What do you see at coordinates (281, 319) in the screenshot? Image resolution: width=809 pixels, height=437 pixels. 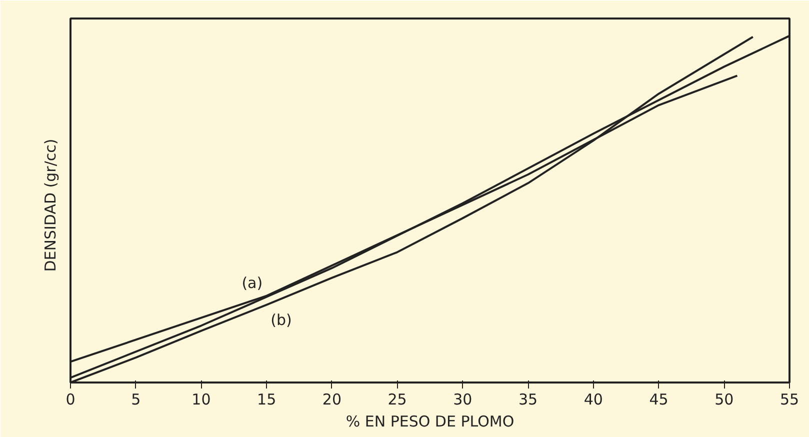 I see `series-label: (b)` at bounding box center [281, 319].